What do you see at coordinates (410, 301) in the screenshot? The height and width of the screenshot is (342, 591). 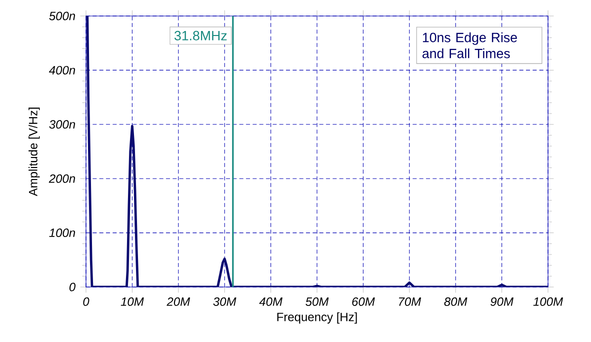 I see `x-tick-label: 70M` at bounding box center [410, 301].